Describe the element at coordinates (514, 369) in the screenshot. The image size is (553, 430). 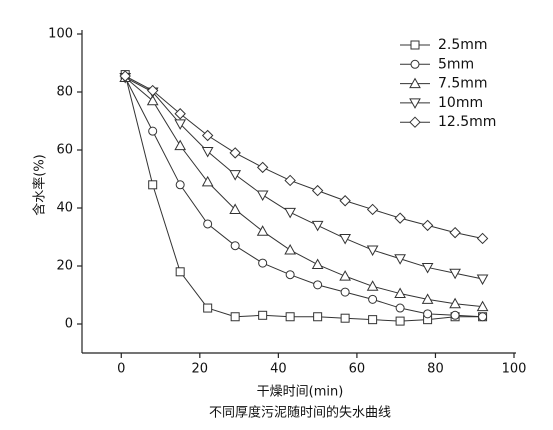
I see `x-tick-label: 100` at that location.